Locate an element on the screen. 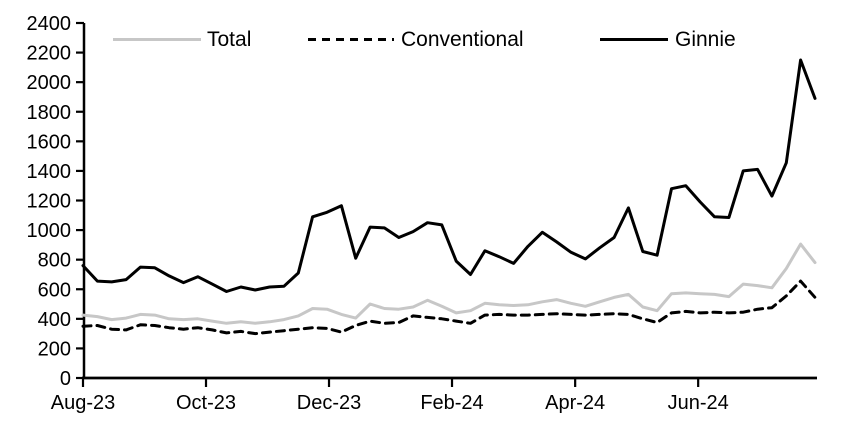 The height and width of the screenshot is (429, 852). legend-line-ginnie-icon is located at coordinates (634, 39).